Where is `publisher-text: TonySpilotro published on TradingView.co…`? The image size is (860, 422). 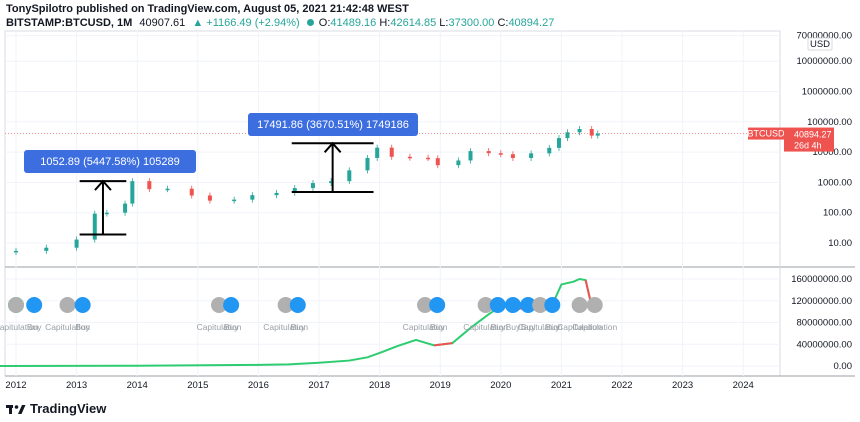 publisher-text: TonySpilotro published on TradingView.co… is located at coordinates (207, 9).